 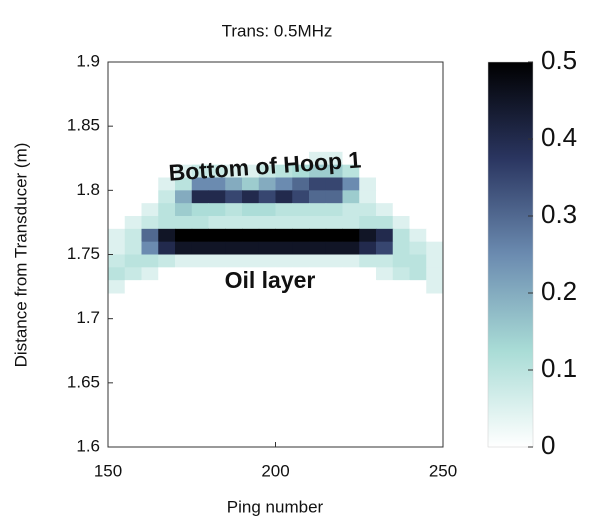 What do you see at coordinates (83, 125) in the screenshot?
I see `y-tick-label: 1.85` at bounding box center [83, 125].